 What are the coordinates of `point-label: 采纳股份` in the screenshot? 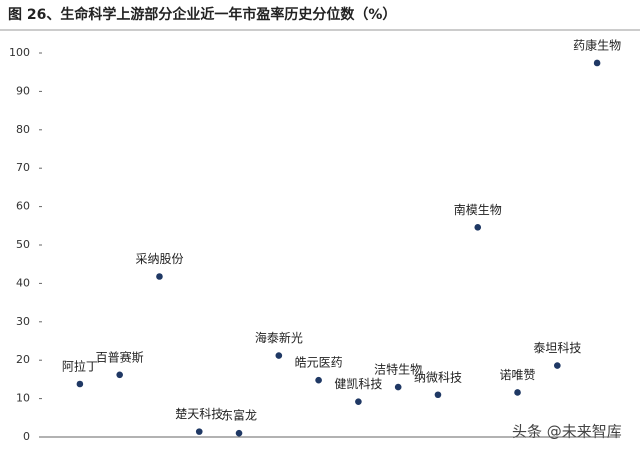 It's located at (159, 259).